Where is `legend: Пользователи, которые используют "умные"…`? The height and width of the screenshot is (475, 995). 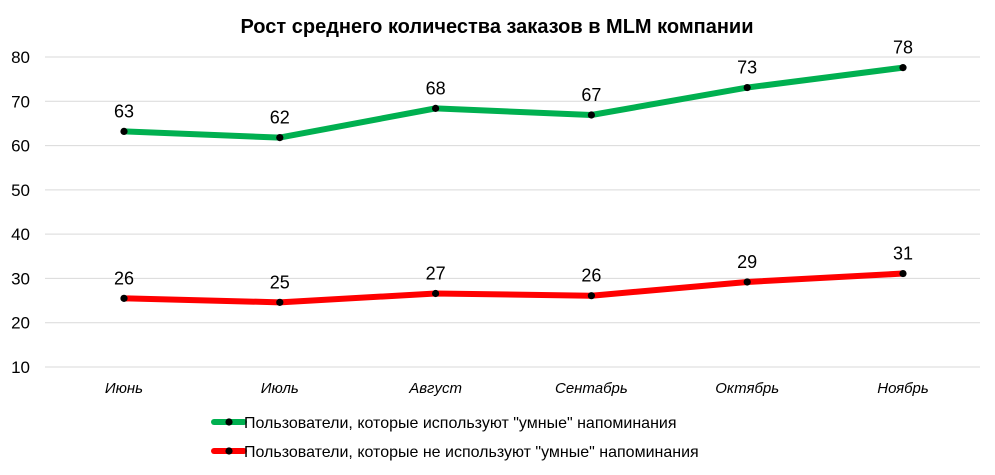
legend: Пользователи, которые используют "умные"… is located at coordinates (455, 438).